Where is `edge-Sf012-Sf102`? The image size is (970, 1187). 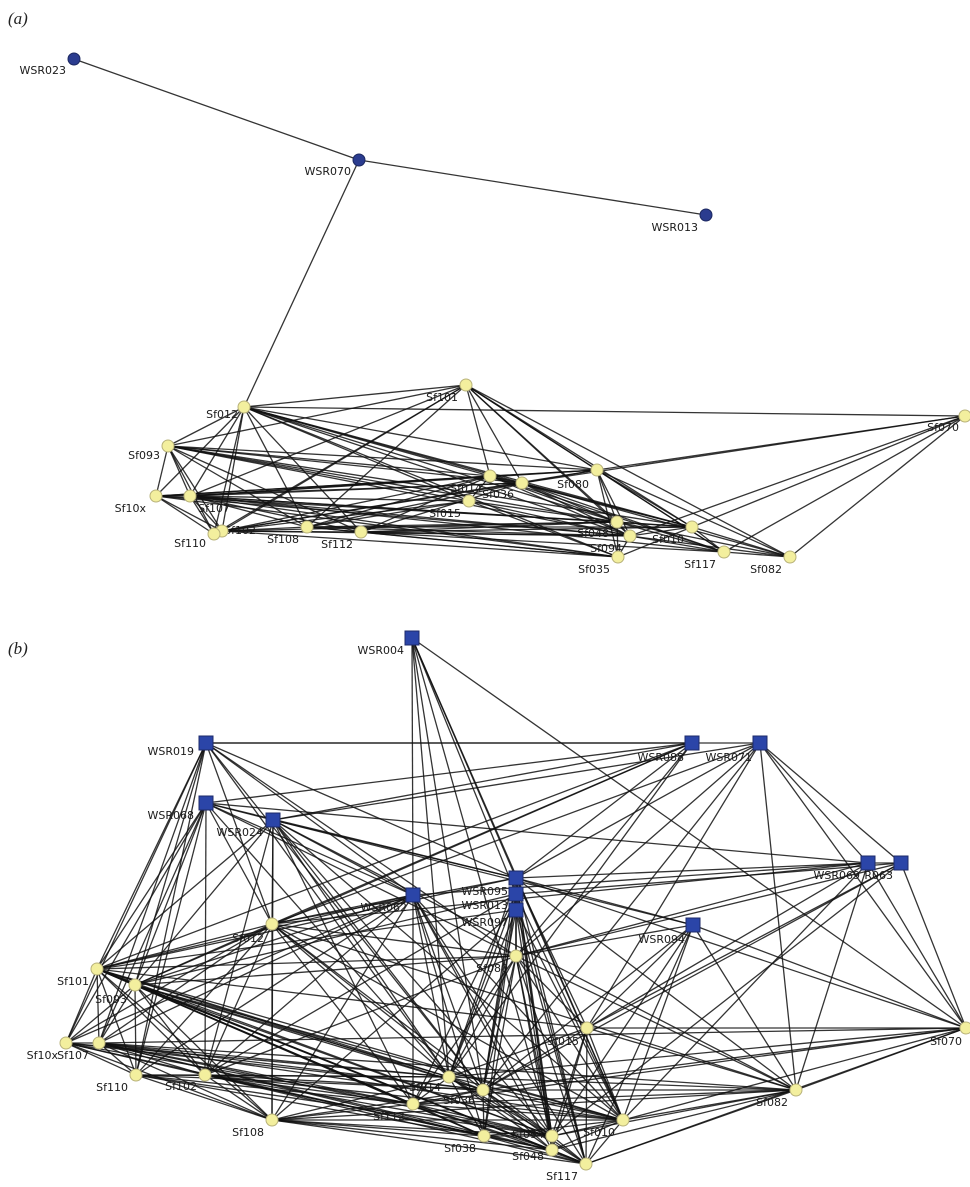
edge-Sf012-Sf102 is located at coordinates (238, 999).